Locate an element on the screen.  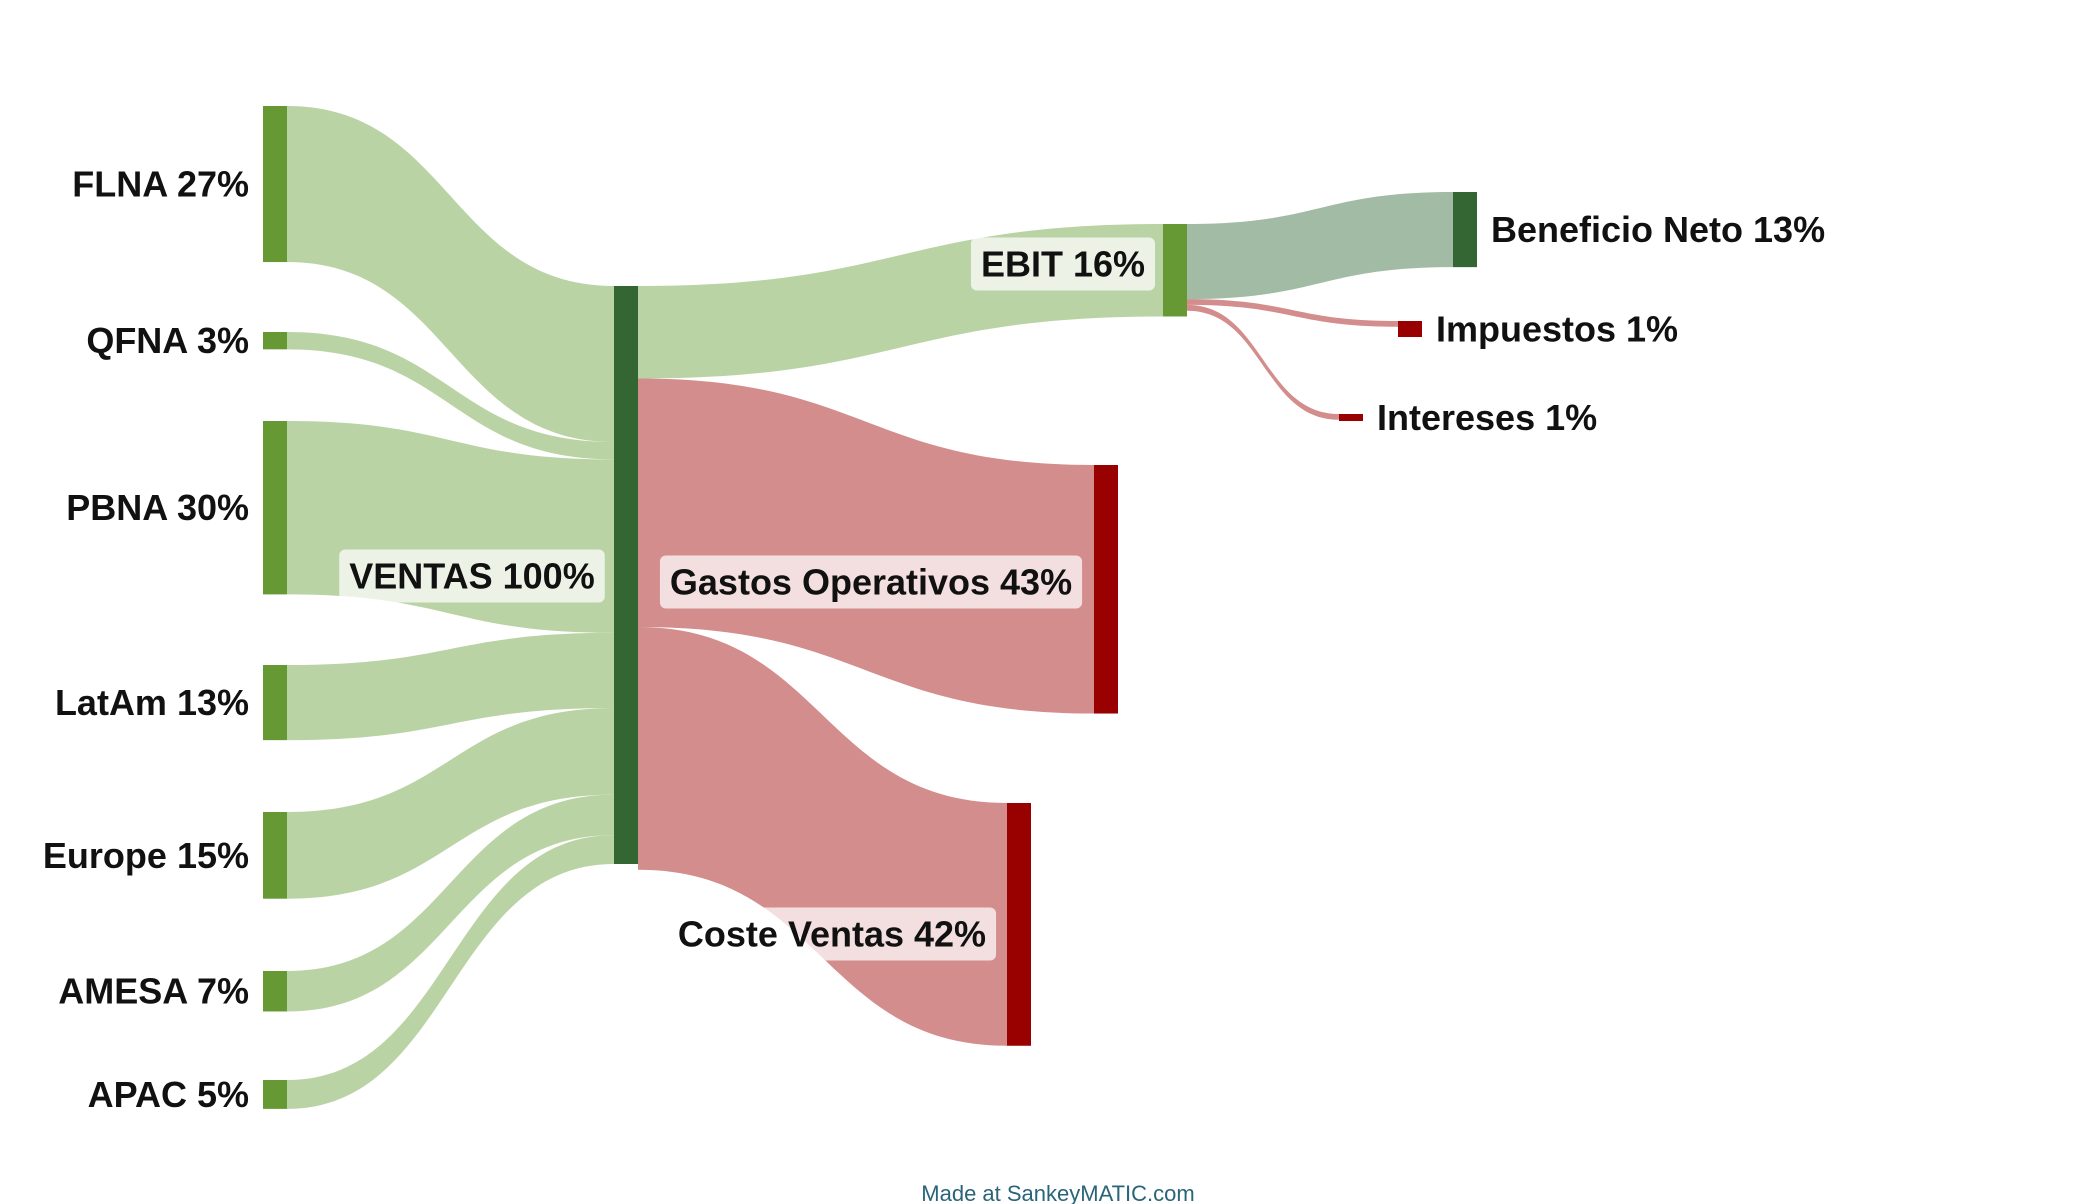
label-amesa: AMESA 7% is located at coordinates (153, 991).